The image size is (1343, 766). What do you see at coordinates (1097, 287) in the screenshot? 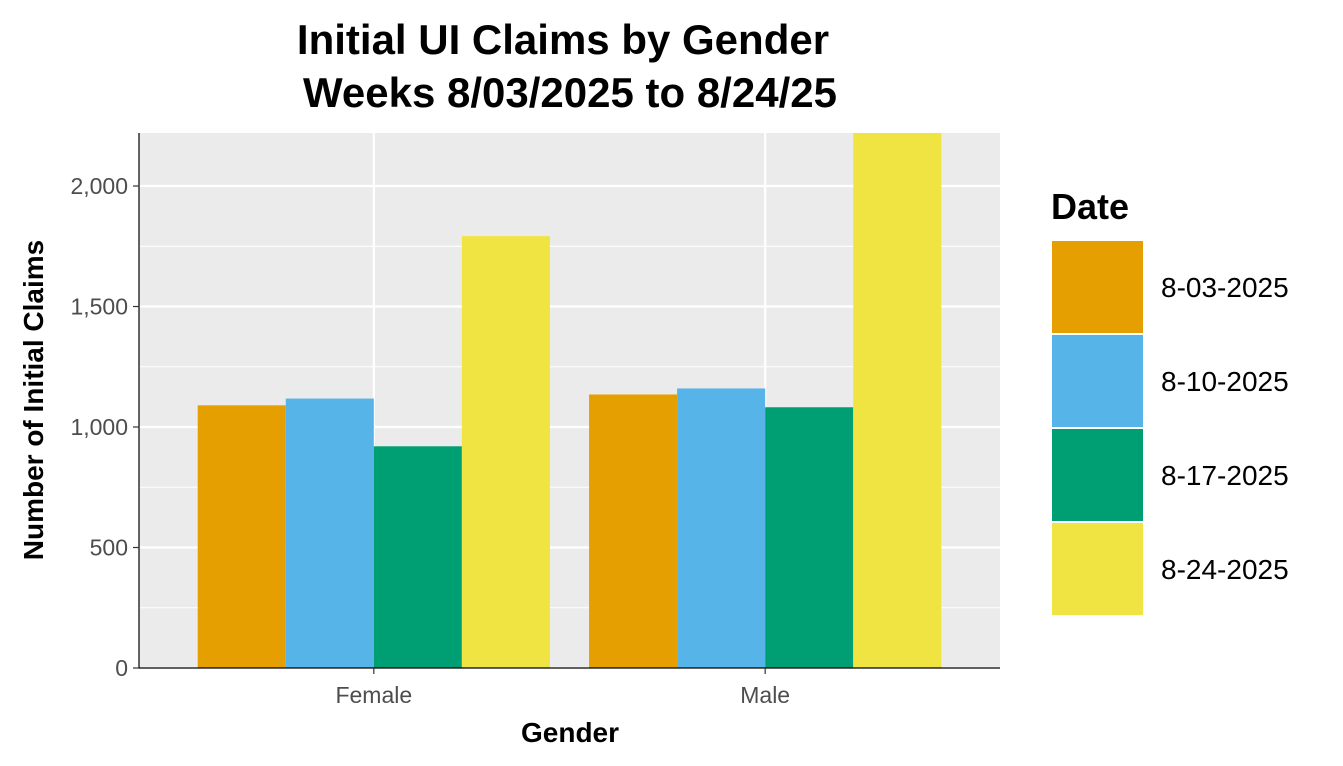
I see `legend-key-8-03-2025` at bounding box center [1097, 287].